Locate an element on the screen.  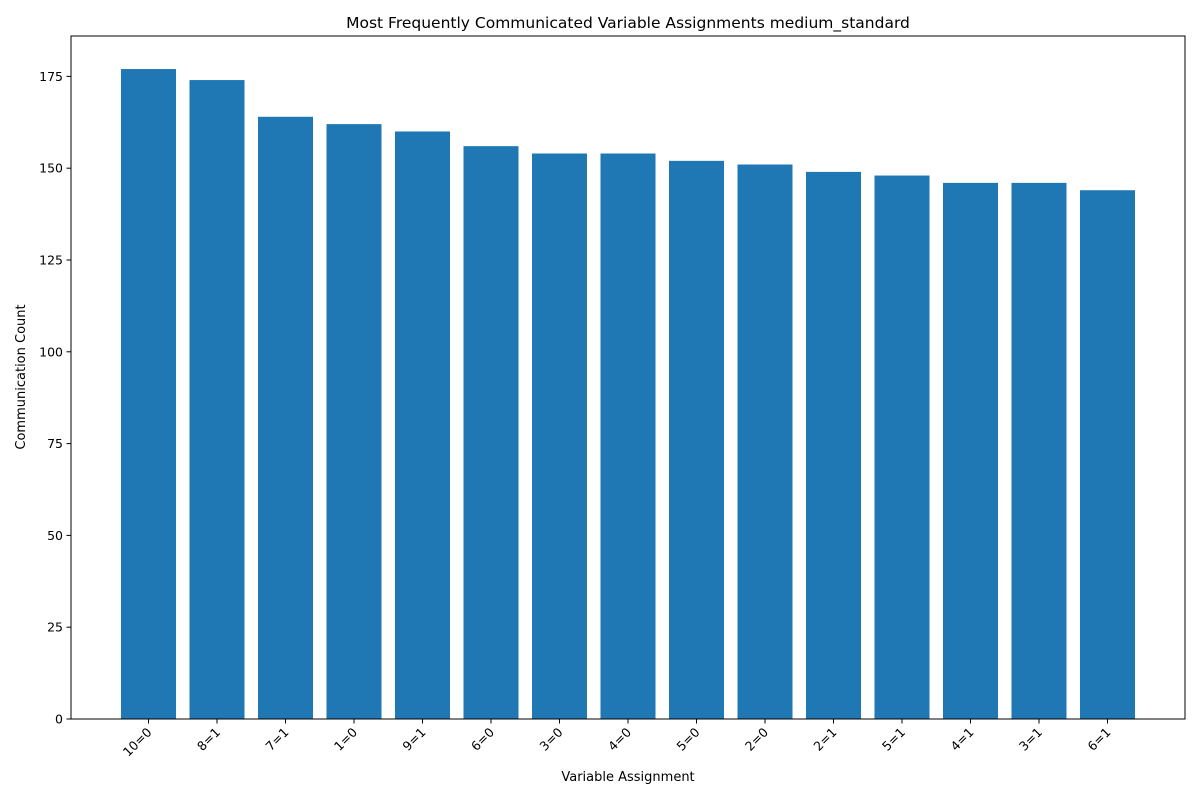
y-tick-label: 125 is located at coordinates (51, 259).